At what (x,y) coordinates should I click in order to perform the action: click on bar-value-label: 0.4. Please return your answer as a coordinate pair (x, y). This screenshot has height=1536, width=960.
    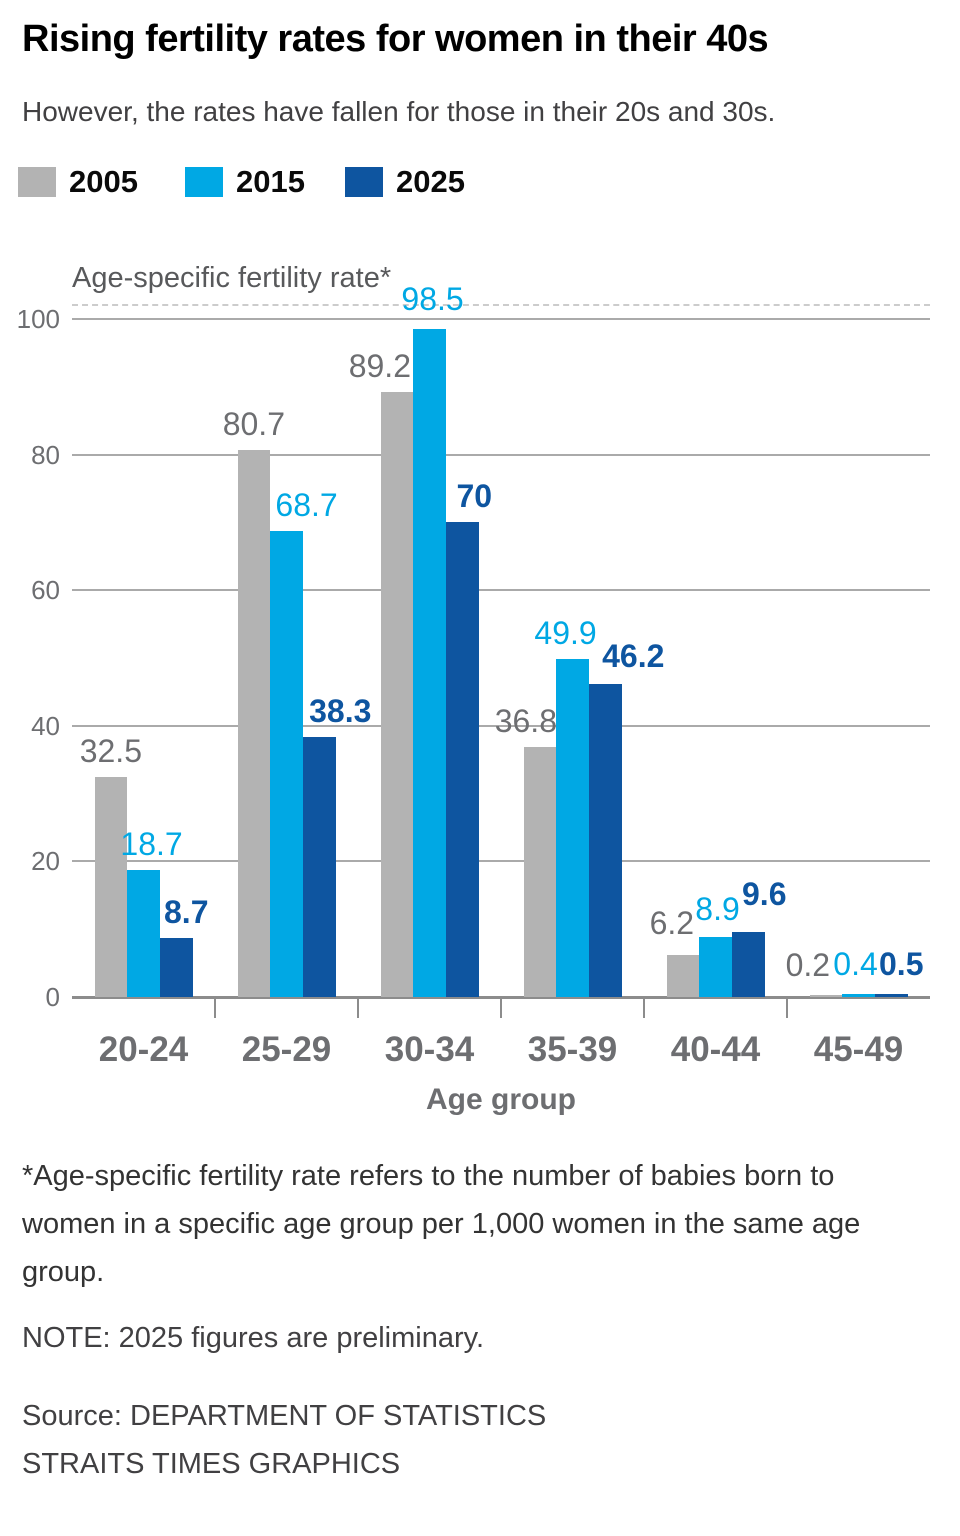
    Looking at the image, I should click on (855, 964).